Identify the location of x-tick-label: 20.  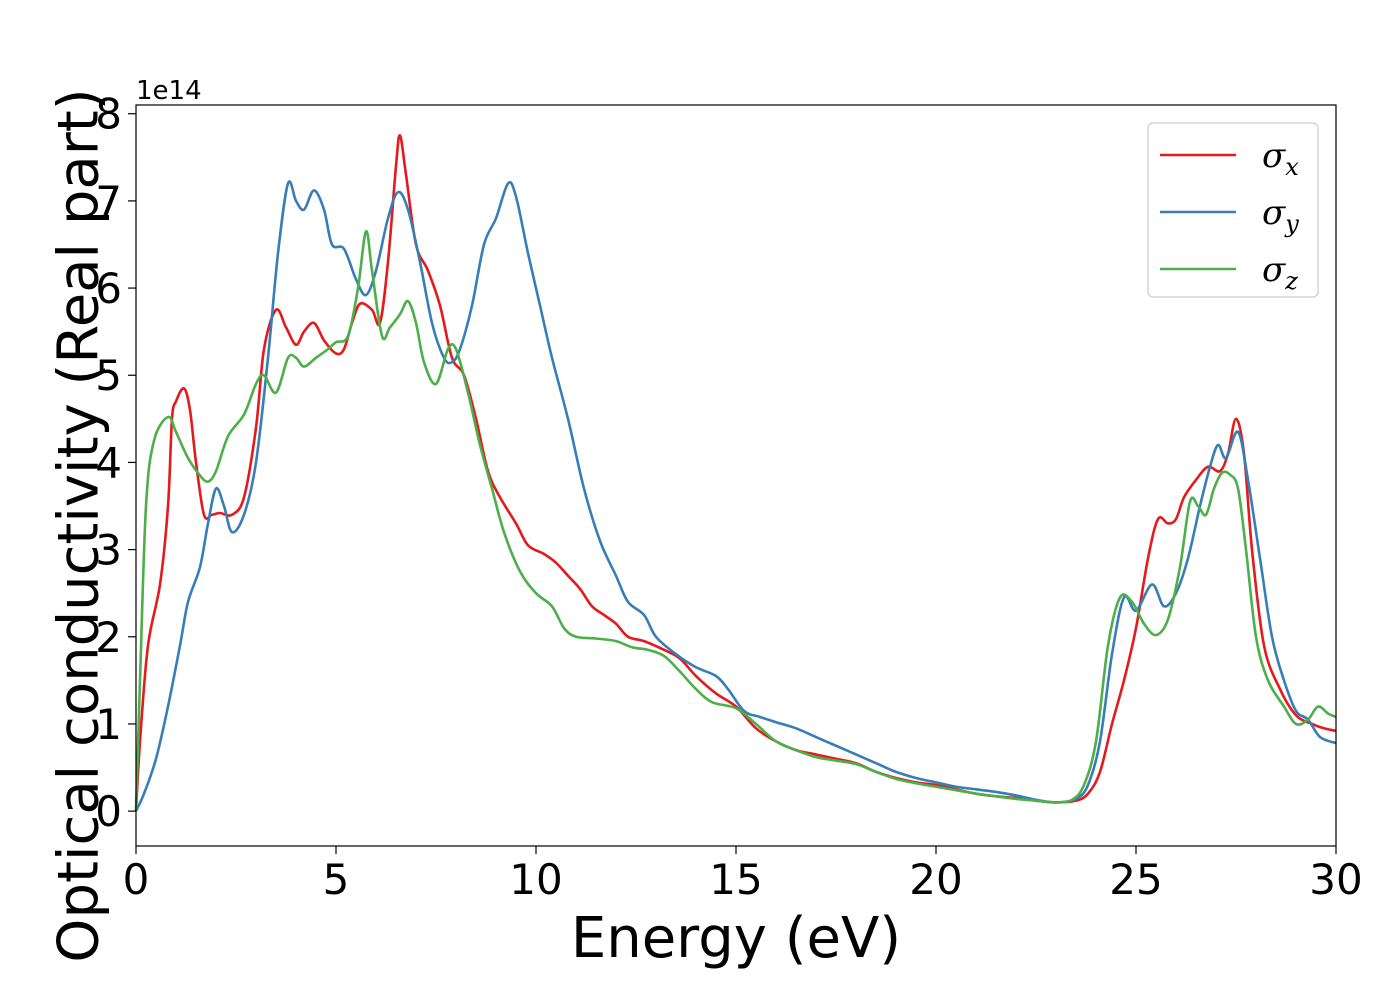
(935, 879).